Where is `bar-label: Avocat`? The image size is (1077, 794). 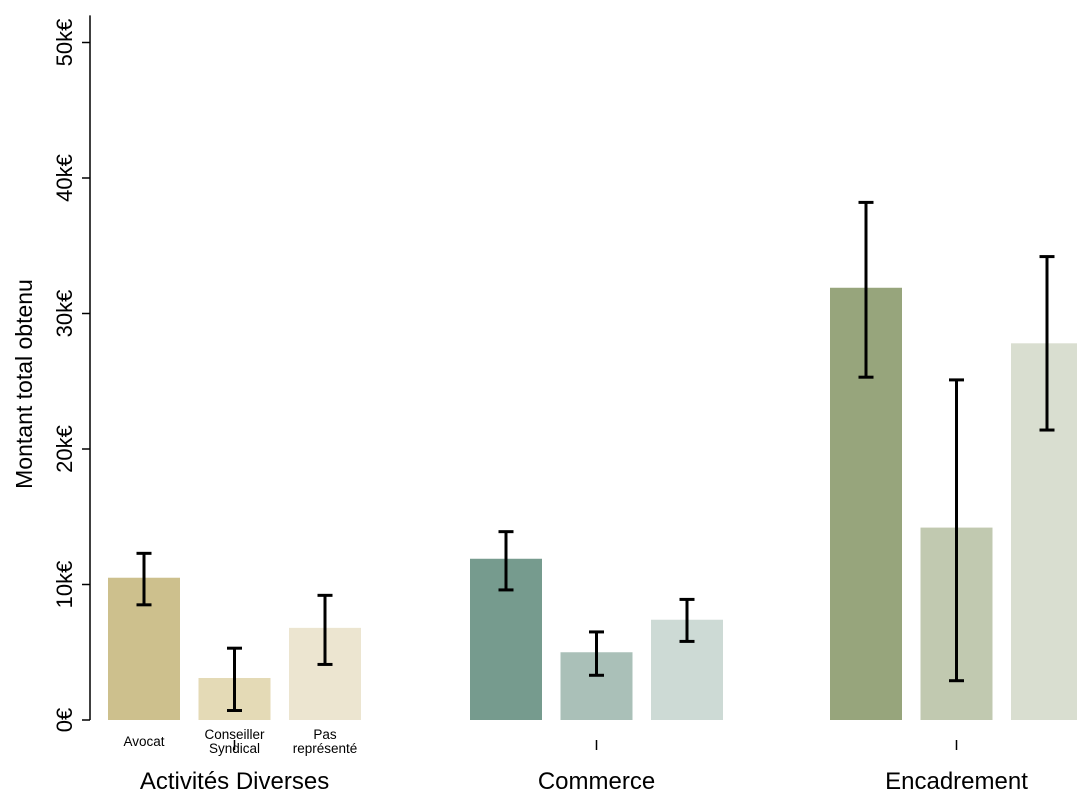 bar-label: Avocat is located at coordinates (143, 741).